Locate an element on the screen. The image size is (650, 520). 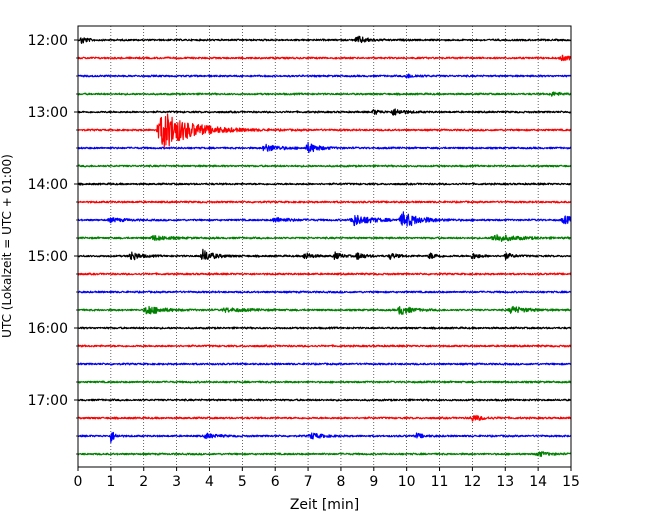
x-tick-label-10: 10 is located at coordinates (407, 482).